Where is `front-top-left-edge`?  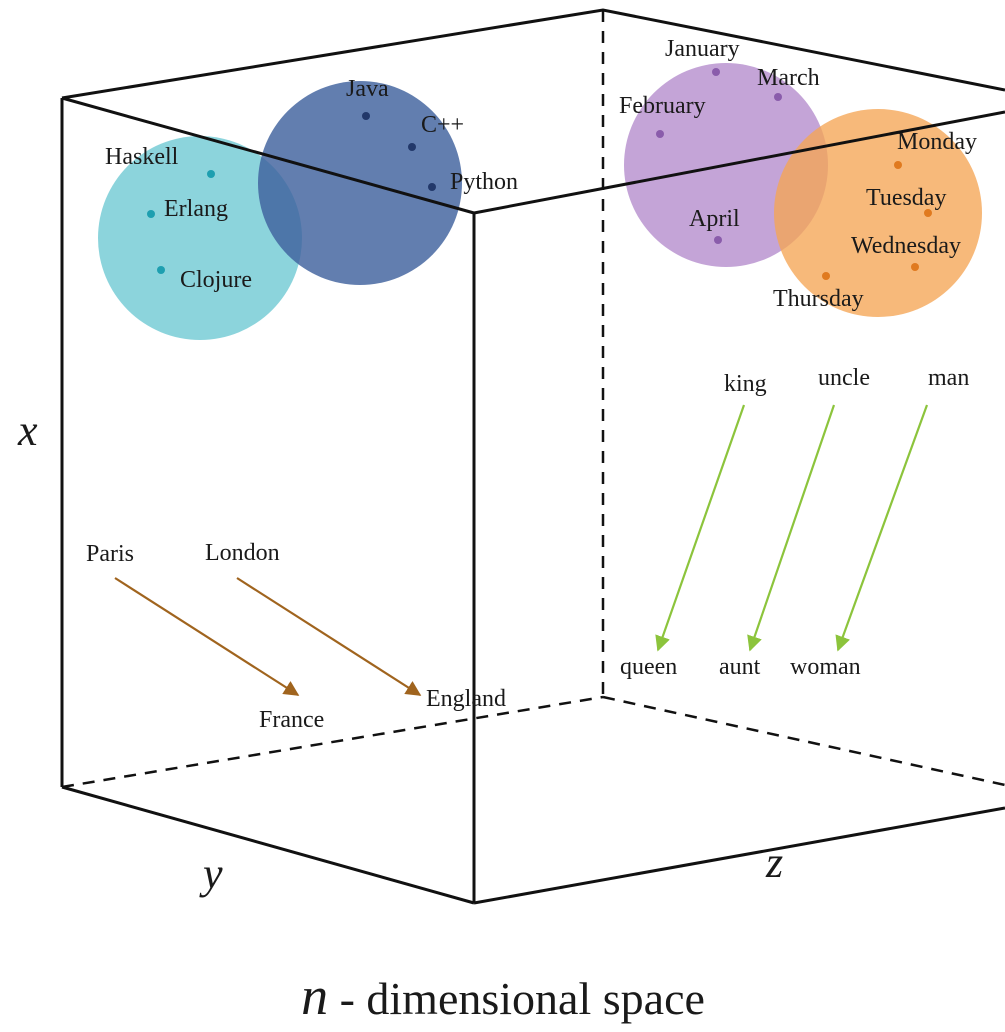
front-top-left-edge is located at coordinates (268, 155).